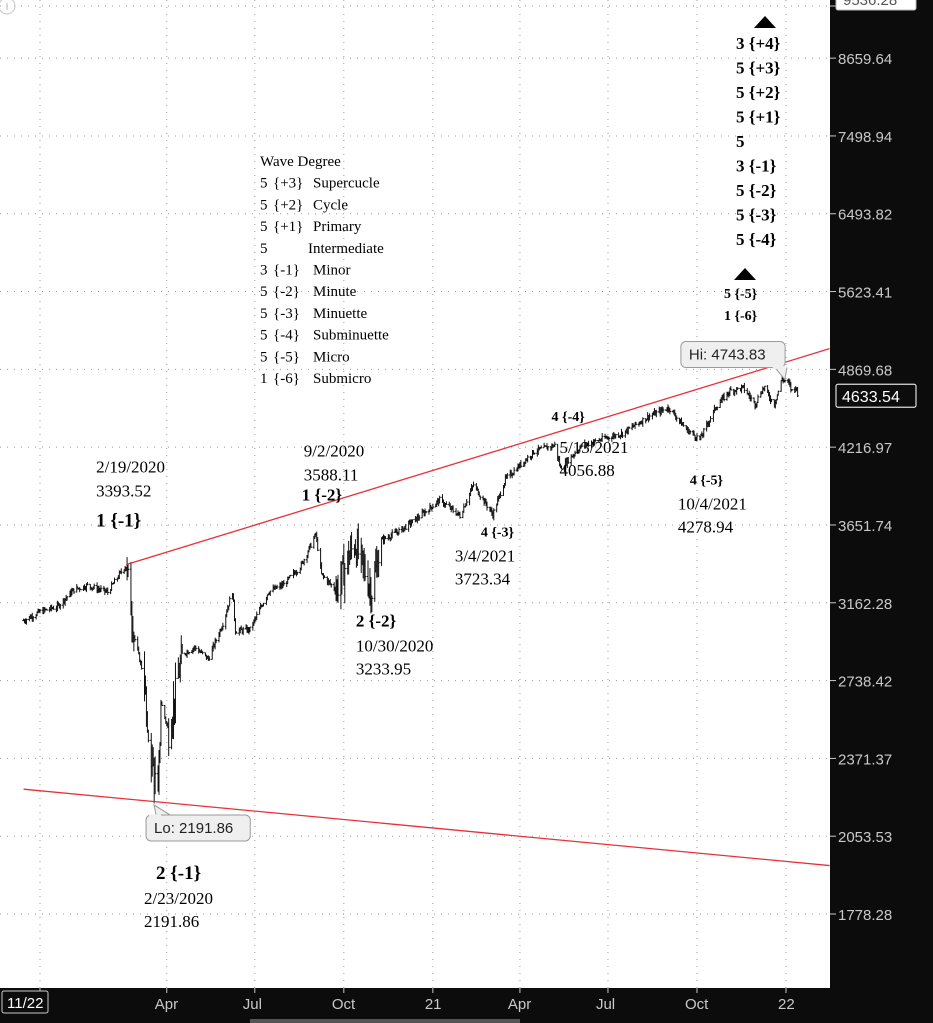  Describe the element at coordinates (385, 1021) in the screenshot. I see `scrollbar-thumb` at that location.